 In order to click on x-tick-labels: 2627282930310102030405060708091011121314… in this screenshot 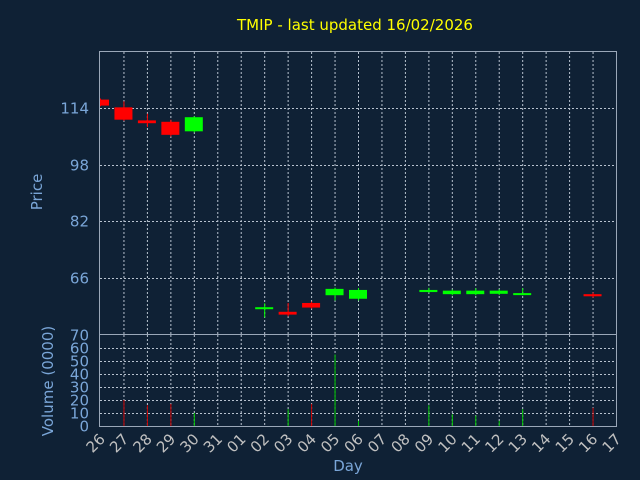, I will do `click(354, 443)`.